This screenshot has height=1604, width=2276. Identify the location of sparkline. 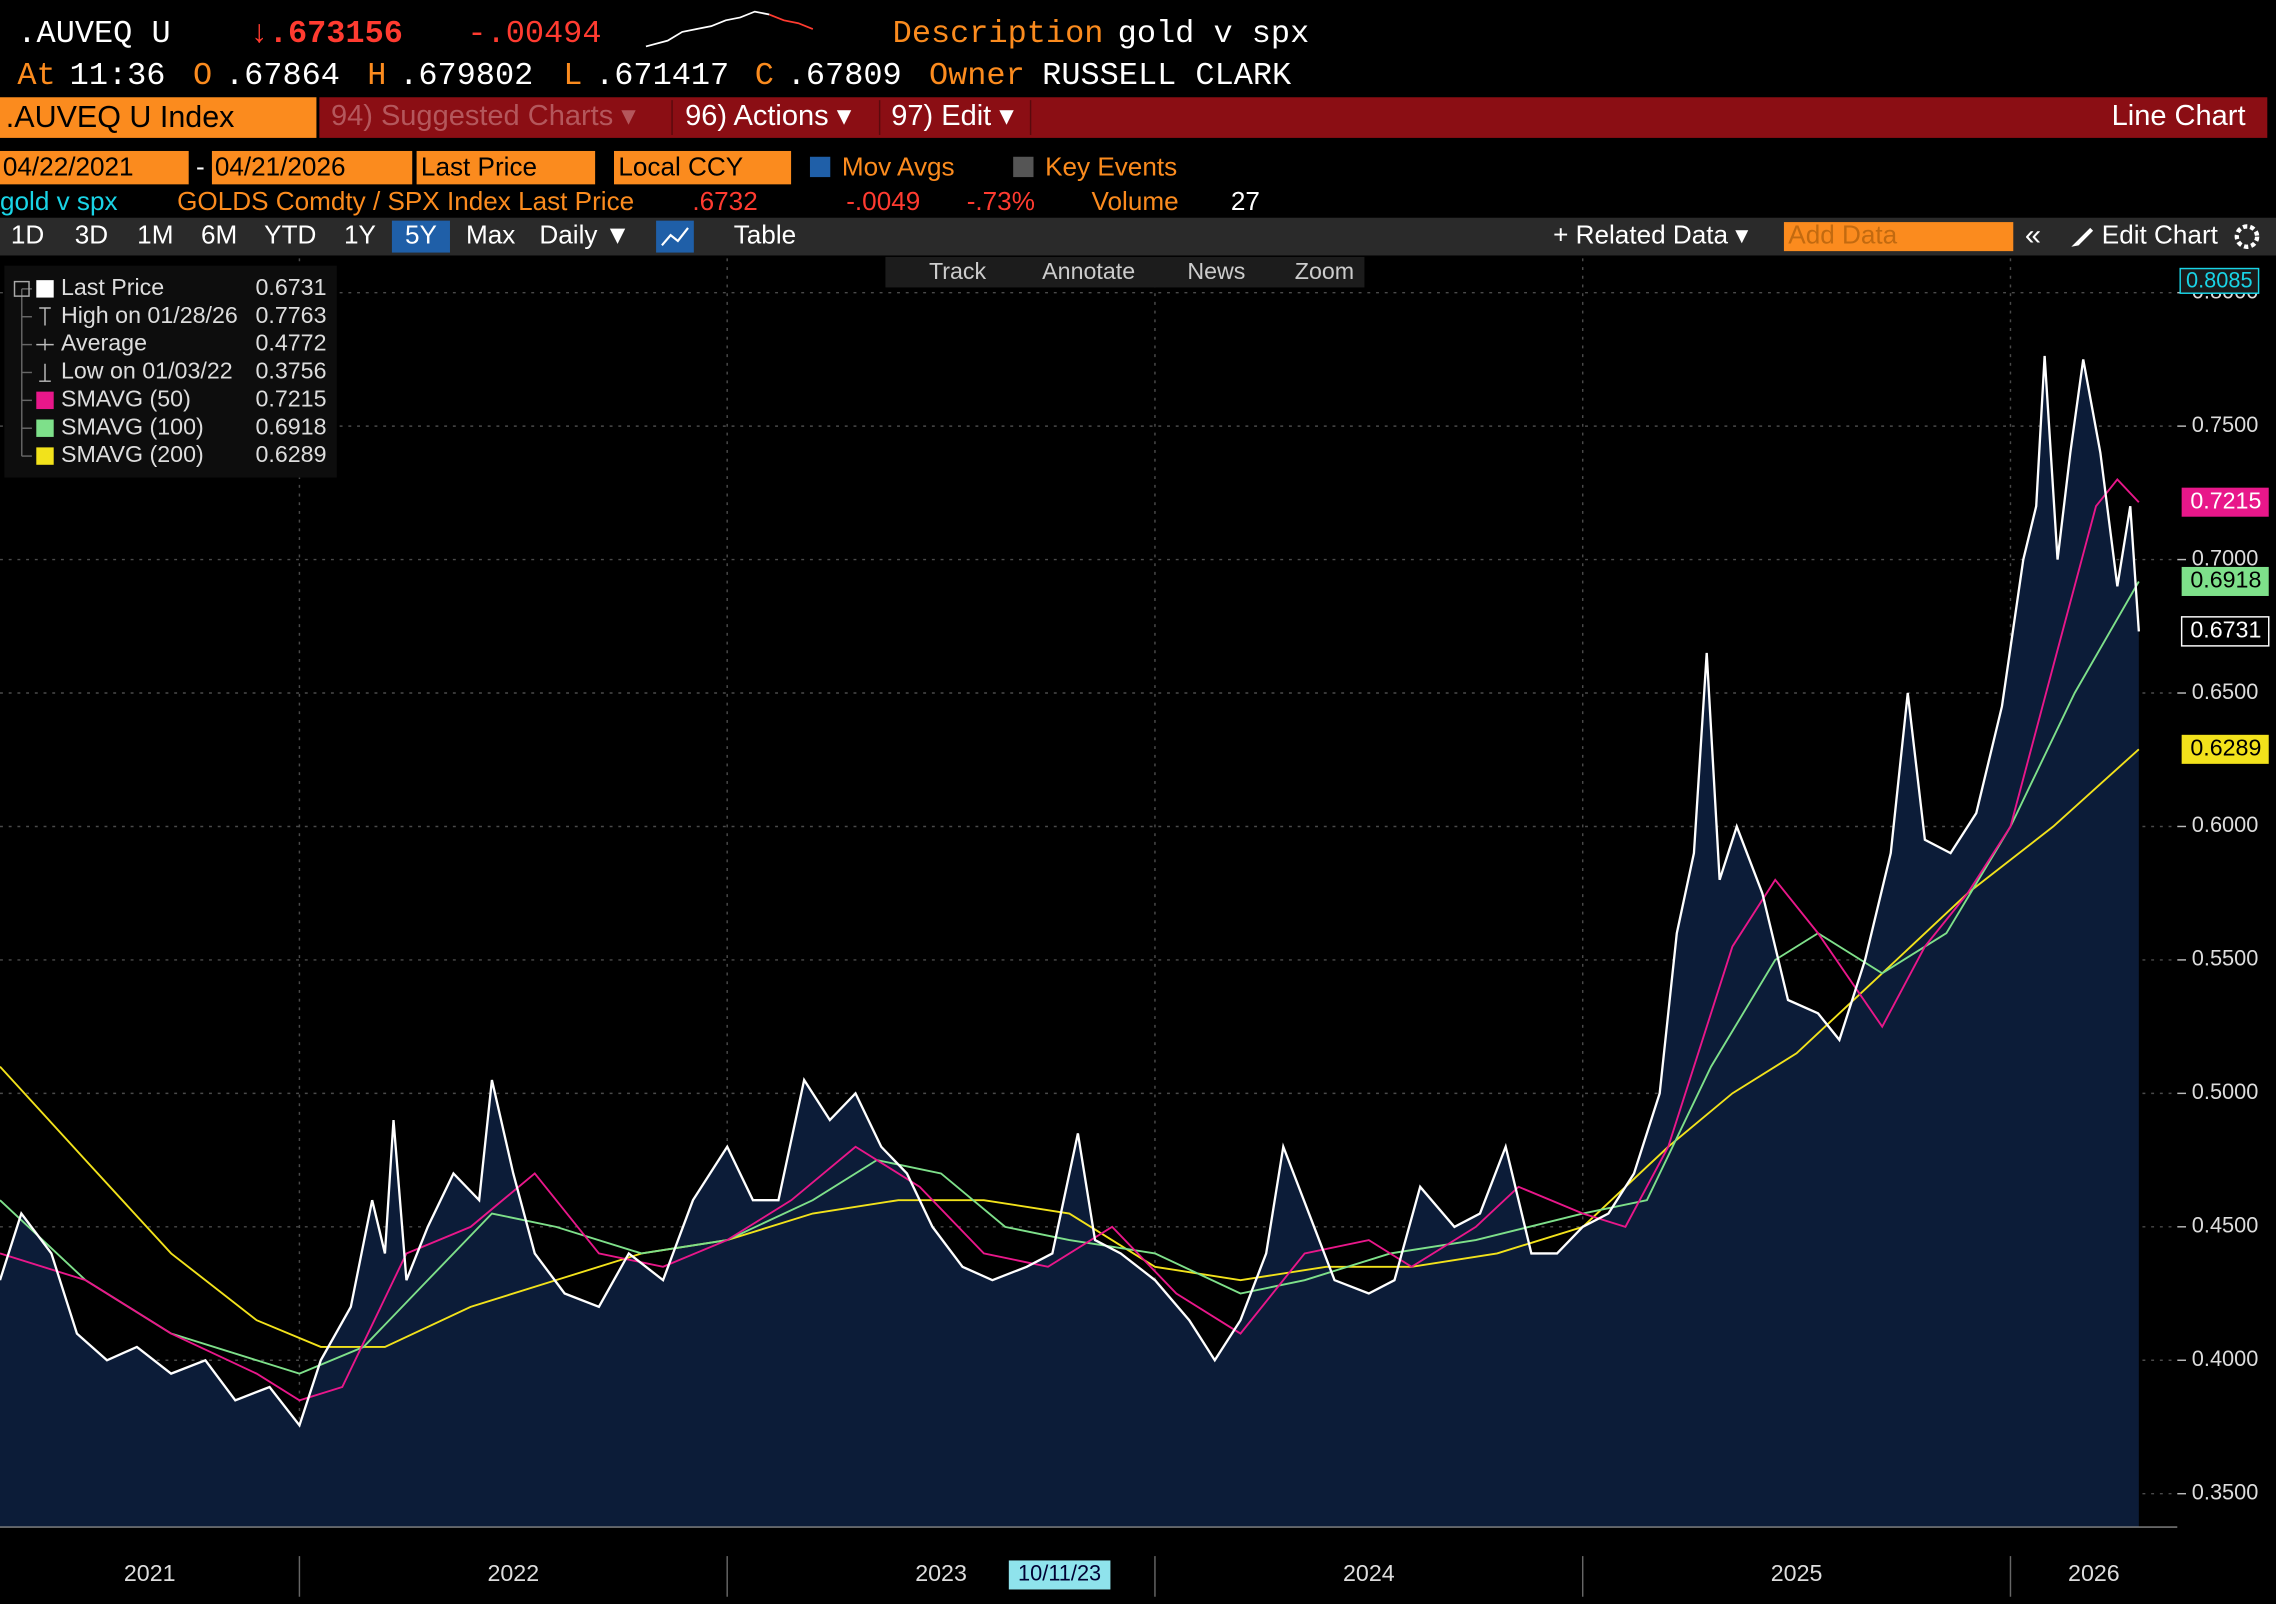
(707, 29).